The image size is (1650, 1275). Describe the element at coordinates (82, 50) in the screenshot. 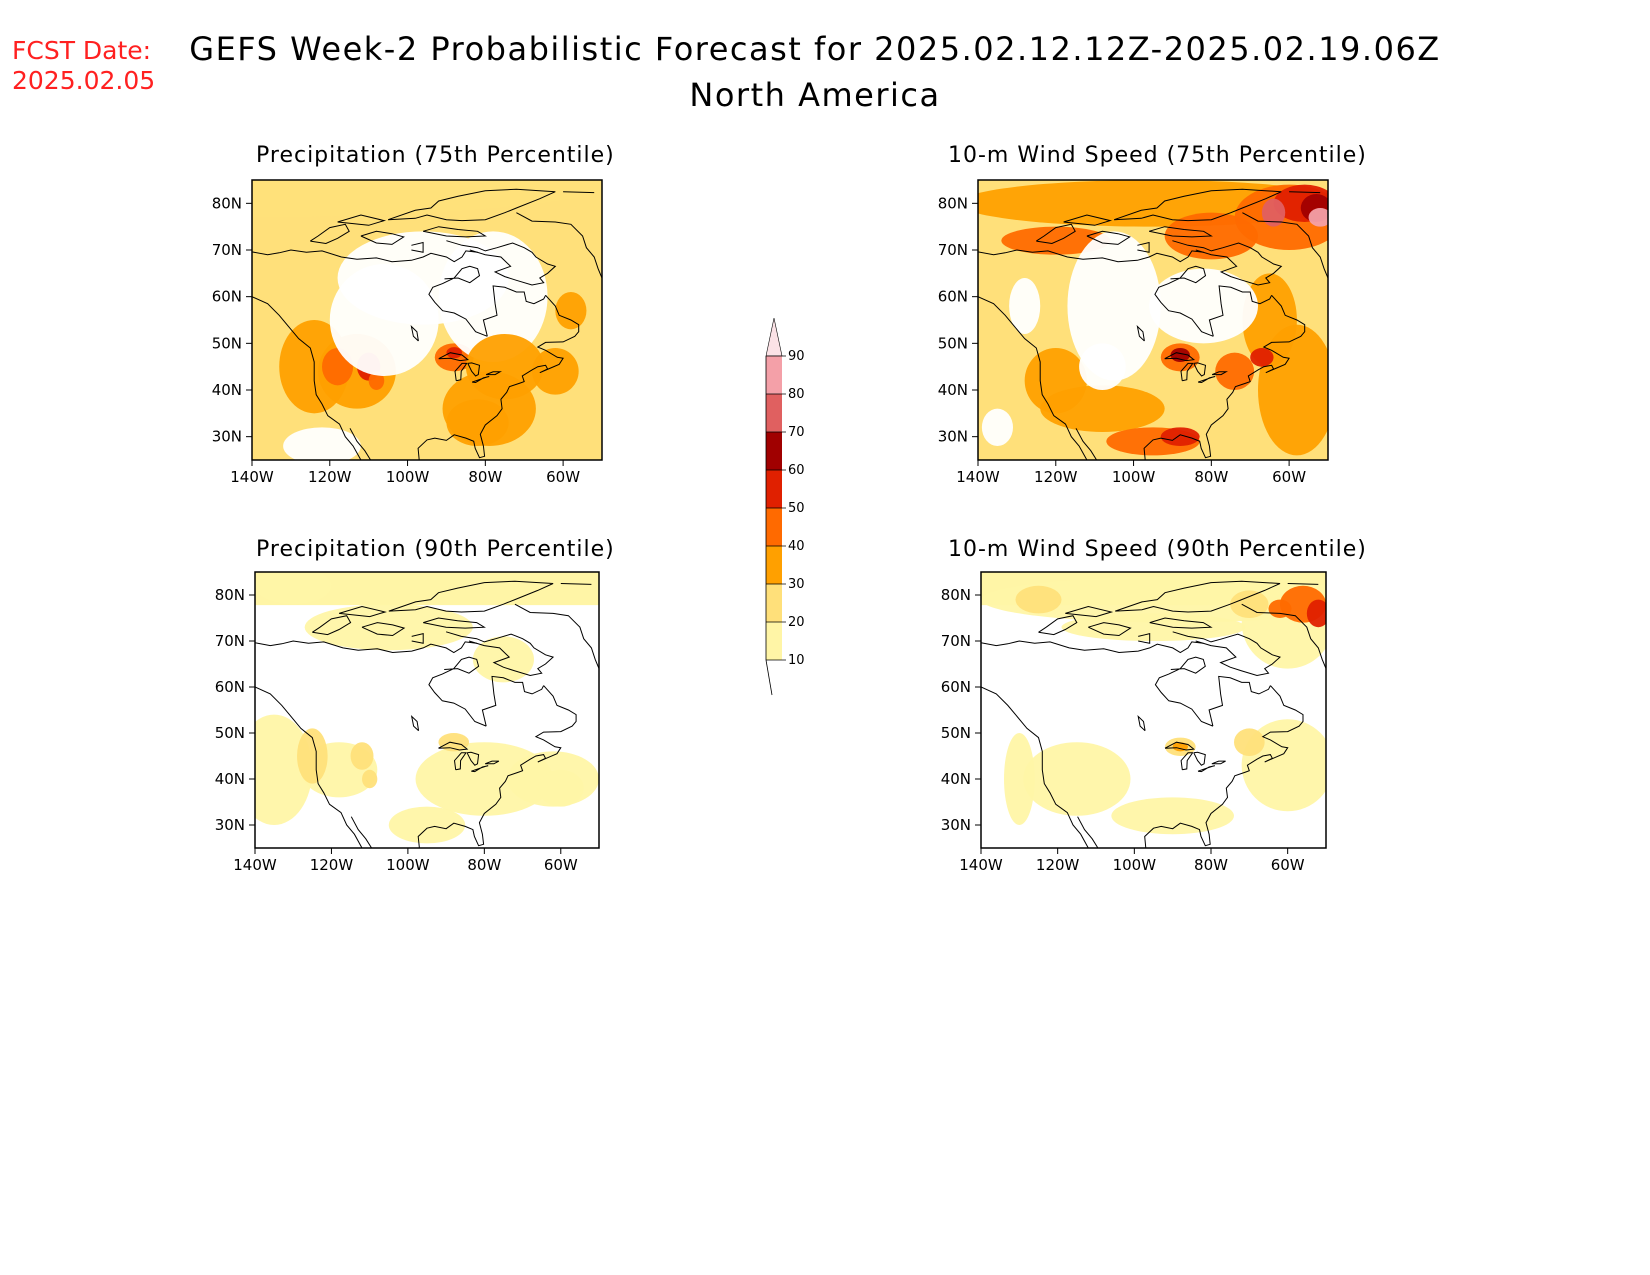

I see `forecast-date-label: FCST Date:` at that location.